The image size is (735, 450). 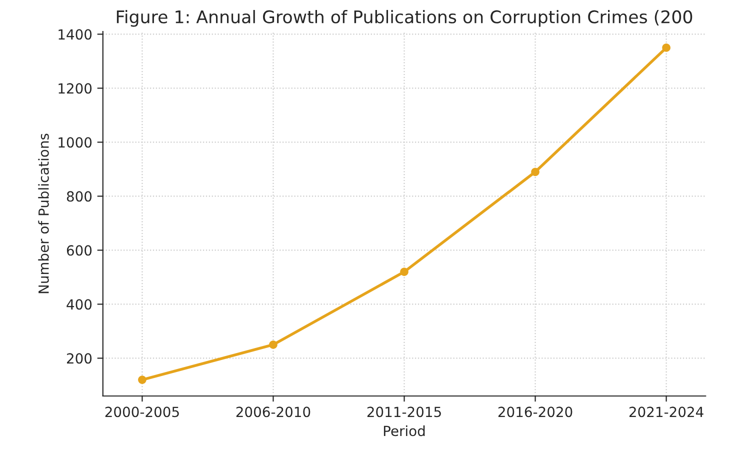 I want to click on y-tick-label: 600, so click(x=79, y=250).